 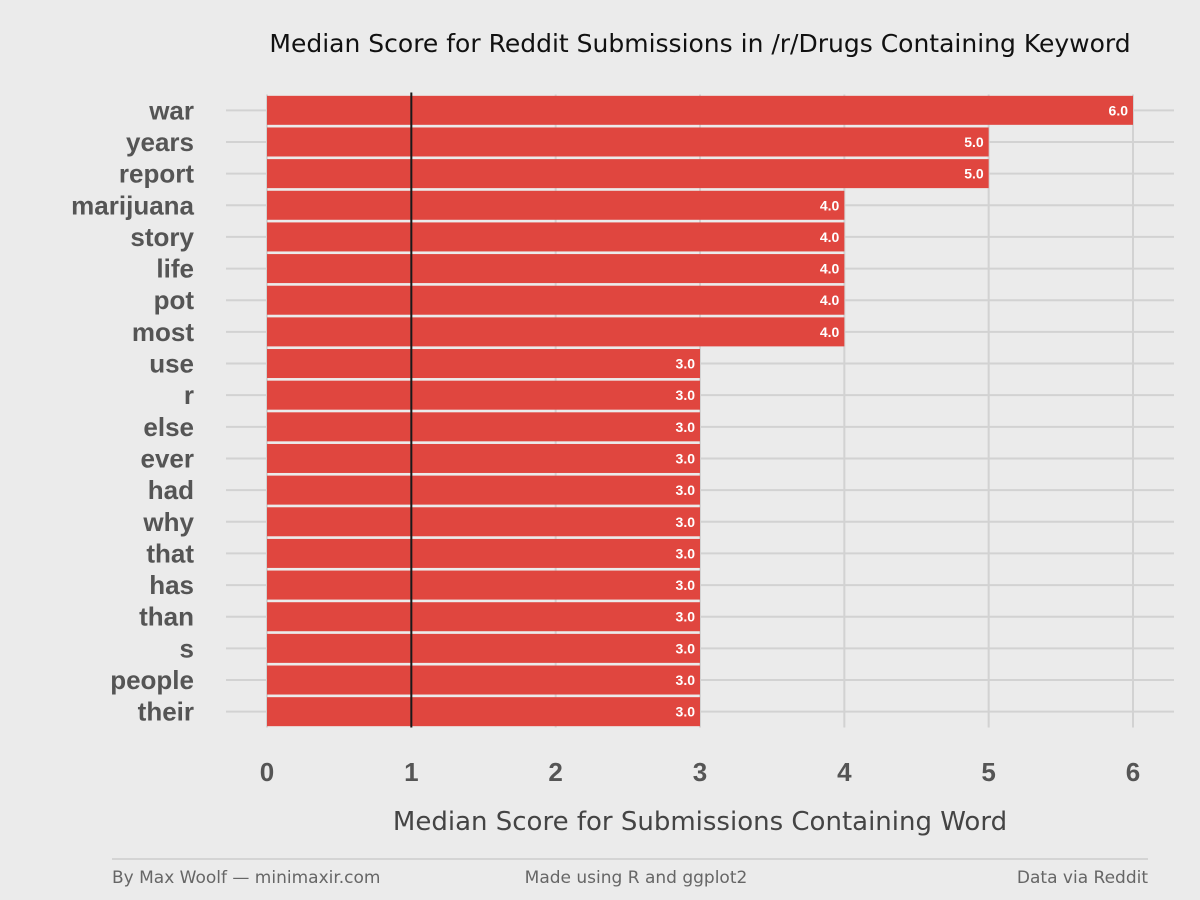 What do you see at coordinates (267, 772) in the screenshot?
I see `x-tick-label: 0` at bounding box center [267, 772].